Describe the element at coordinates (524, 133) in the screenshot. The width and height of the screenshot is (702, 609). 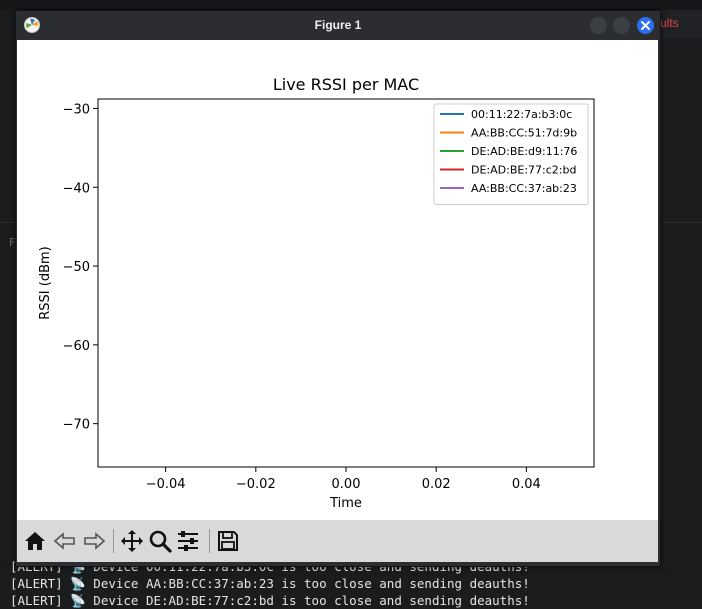
I see `legend-entry: AA:BB:CC:51:7d:9b` at that location.